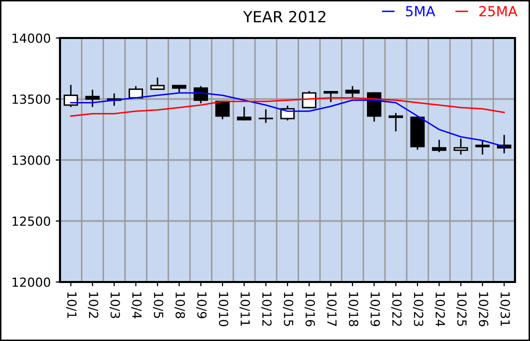  What do you see at coordinates (31, 282) in the screenshot?
I see `y-tick-label: 12000` at bounding box center [31, 282].